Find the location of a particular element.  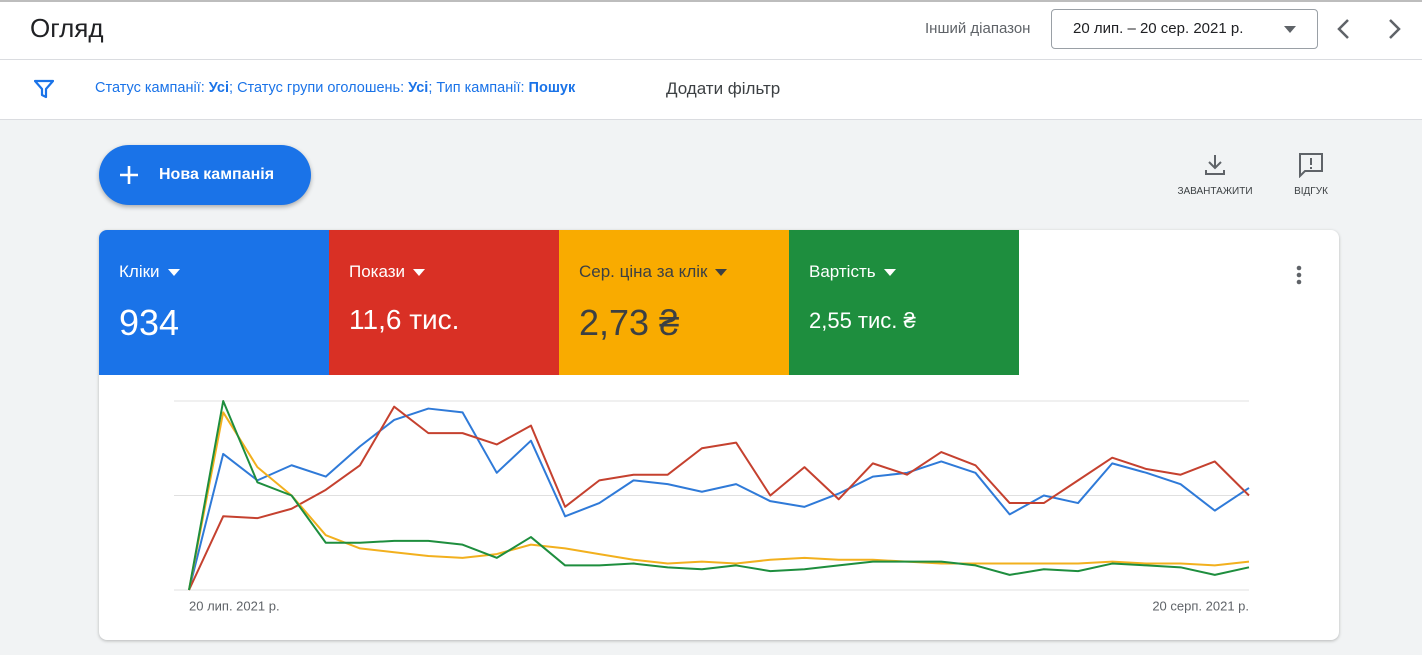

filter-bar is located at coordinates (711, 90).